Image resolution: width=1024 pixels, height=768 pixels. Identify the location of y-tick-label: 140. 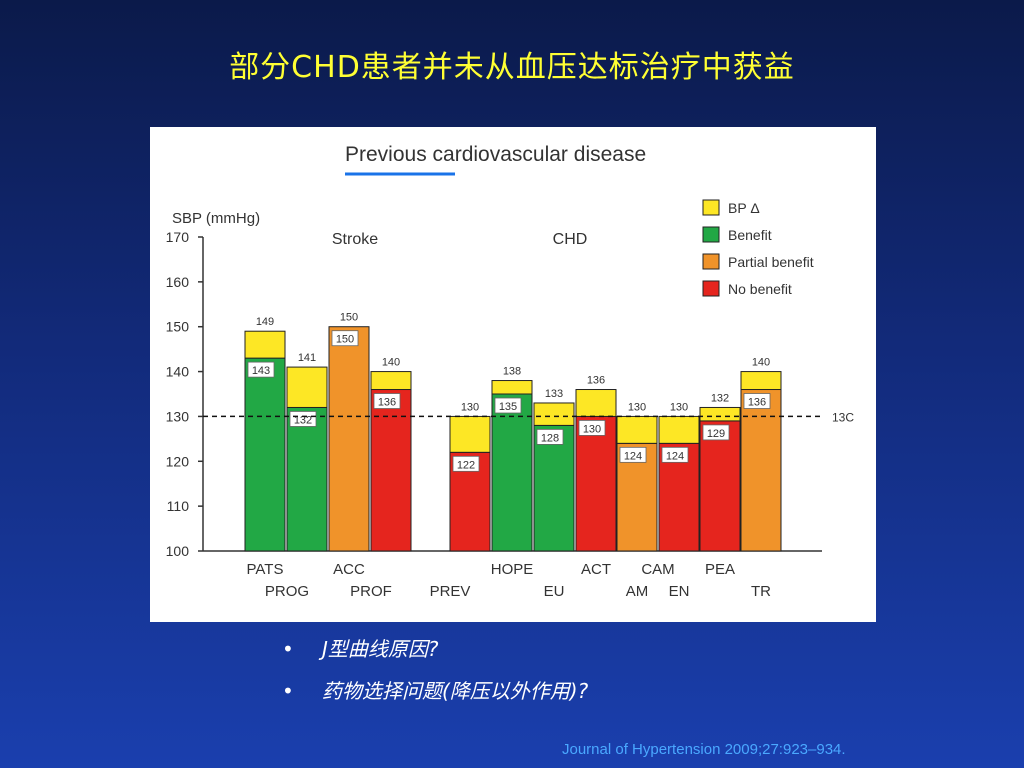
(178, 372).